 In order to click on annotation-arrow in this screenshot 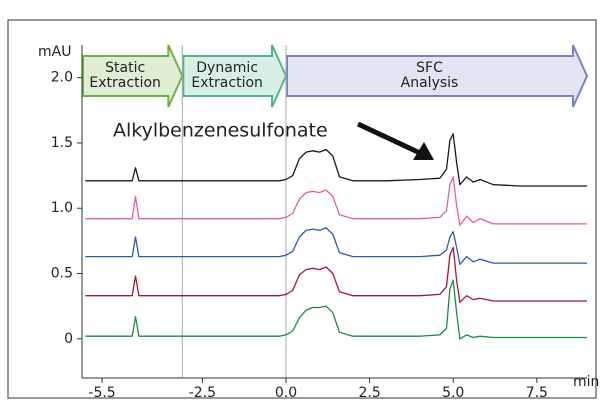, I will do `click(390, 139)`.